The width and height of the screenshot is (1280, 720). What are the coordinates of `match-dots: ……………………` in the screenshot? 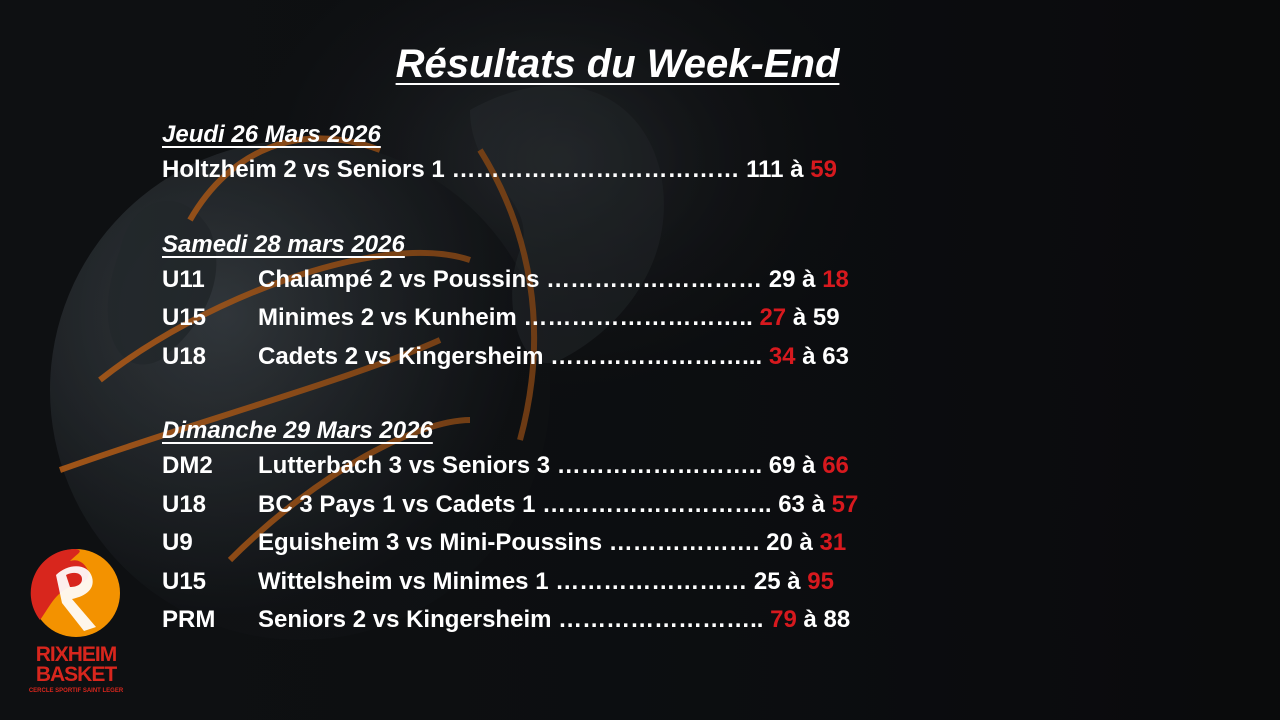 It's located at (651, 581).